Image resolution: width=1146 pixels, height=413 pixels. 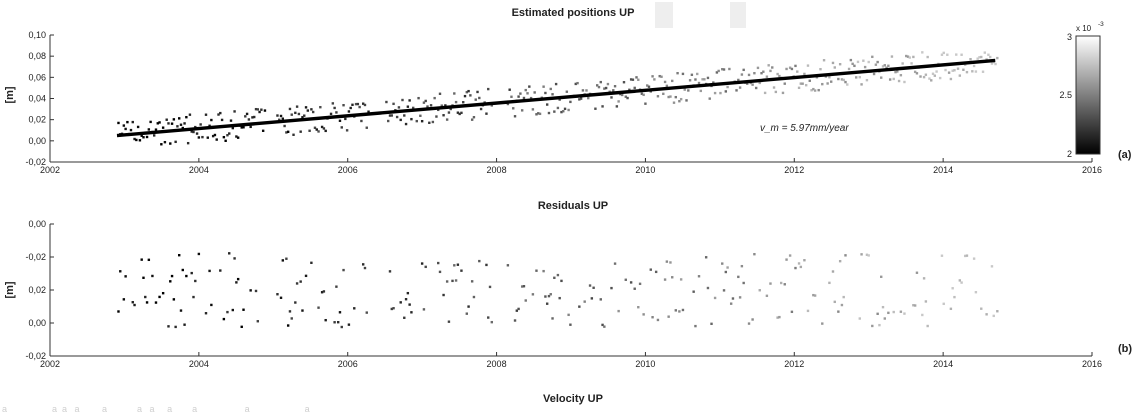 I want to click on y-tick-label: 0,00, so click(x=37, y=224).